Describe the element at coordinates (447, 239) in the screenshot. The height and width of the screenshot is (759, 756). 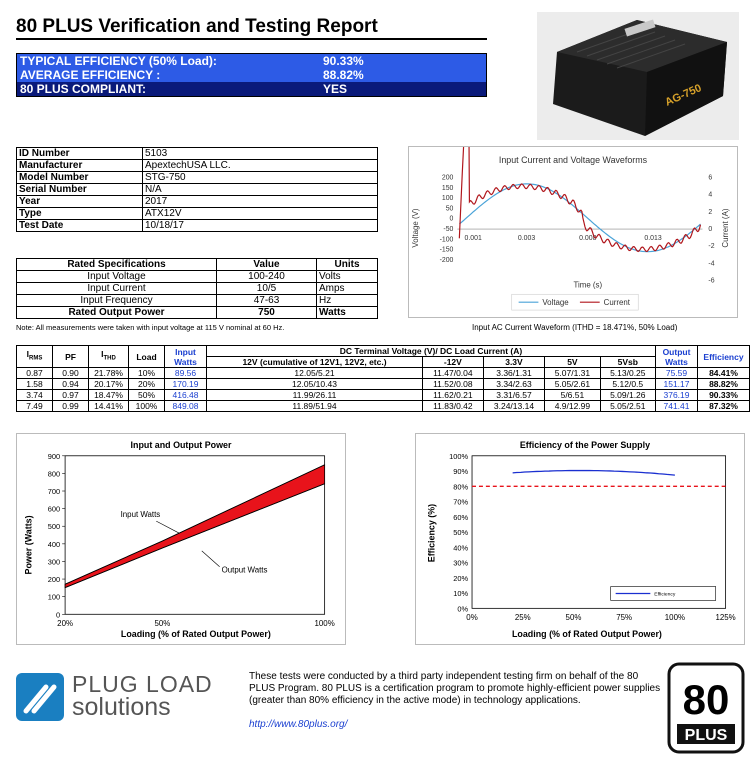
I see `wave-left-tick: -100` at that location.